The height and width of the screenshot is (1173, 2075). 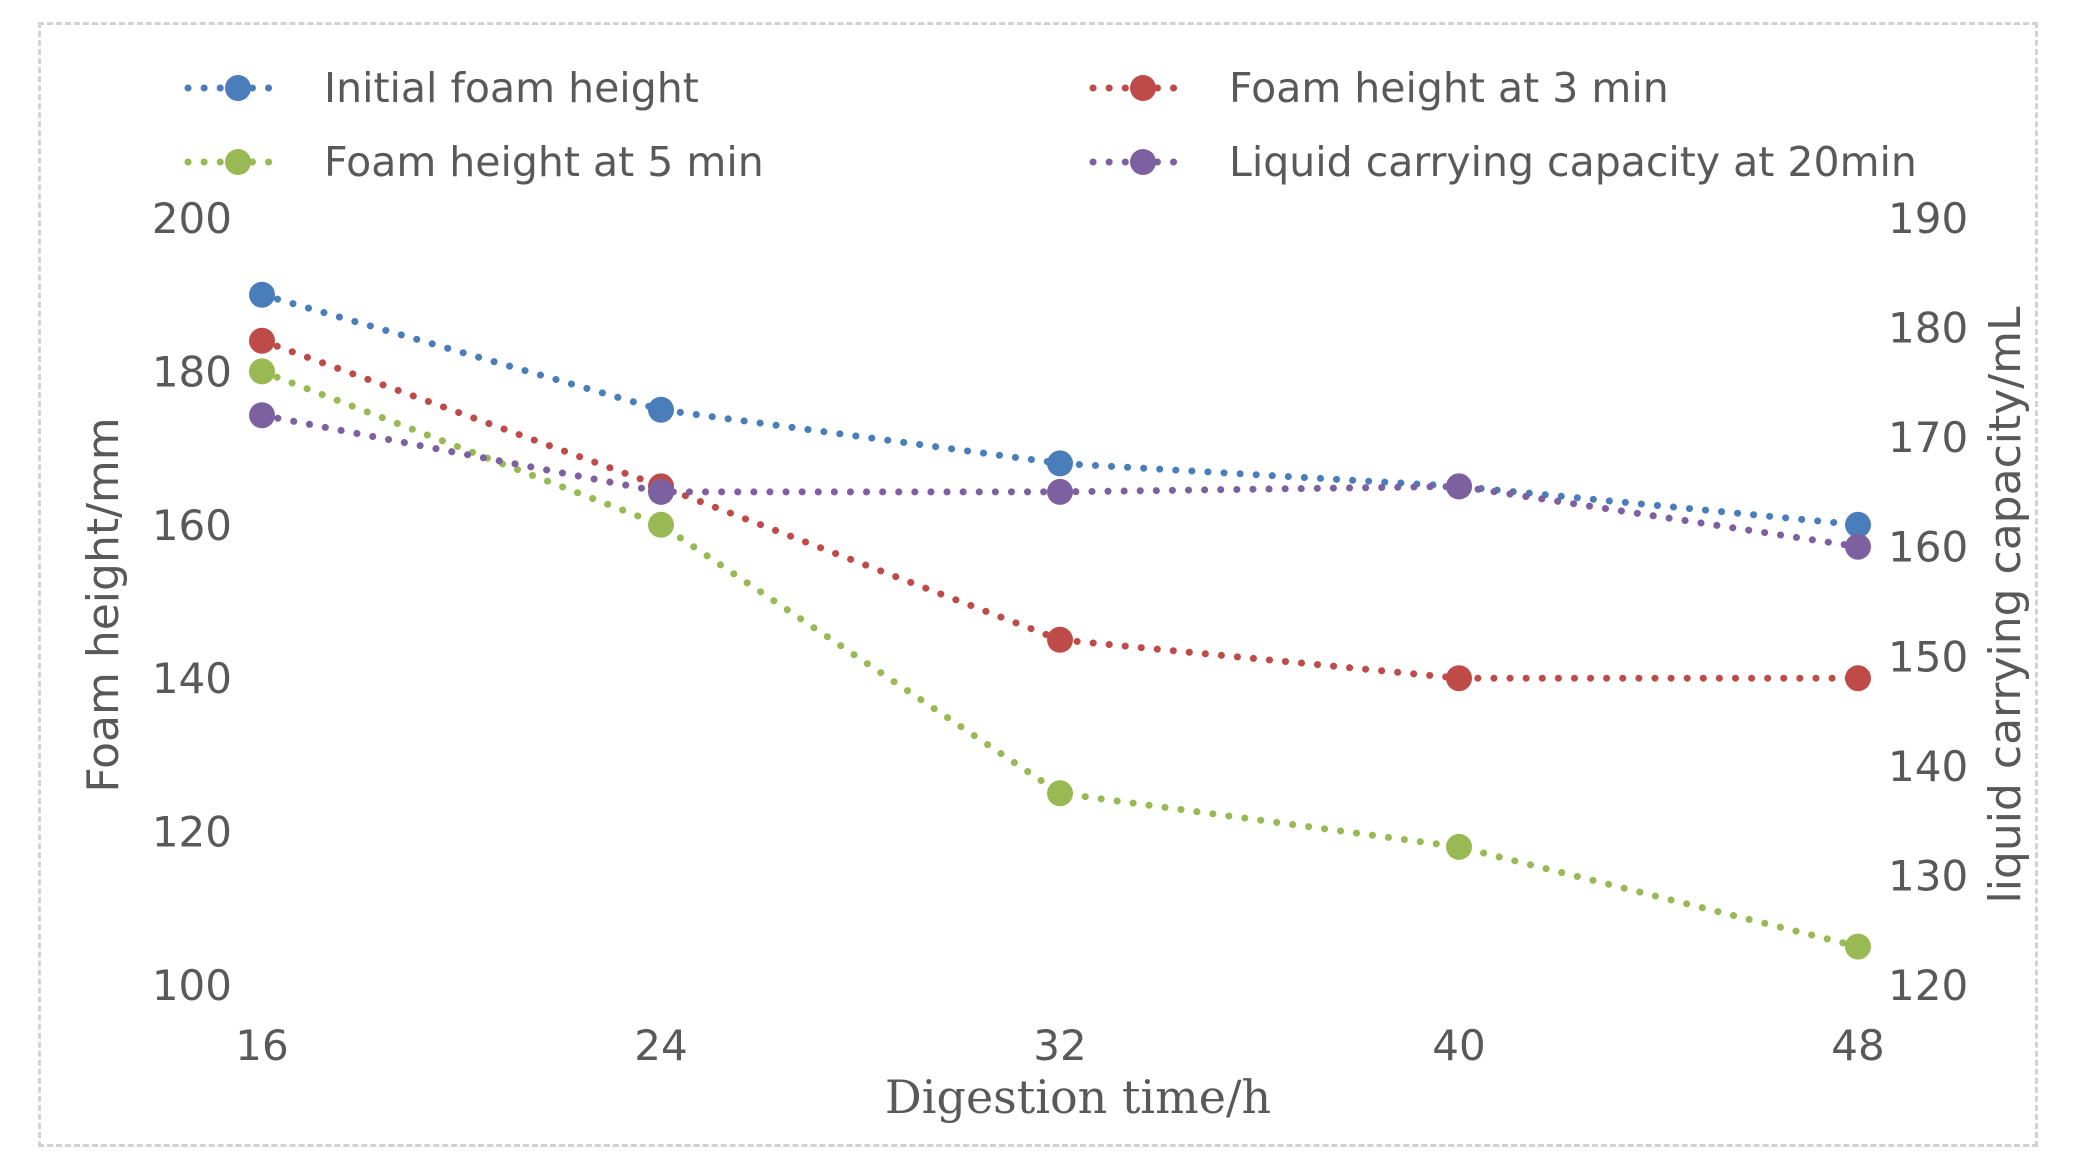 I want to click on x-tick-label: 32, so click(x=1059, y=1045).